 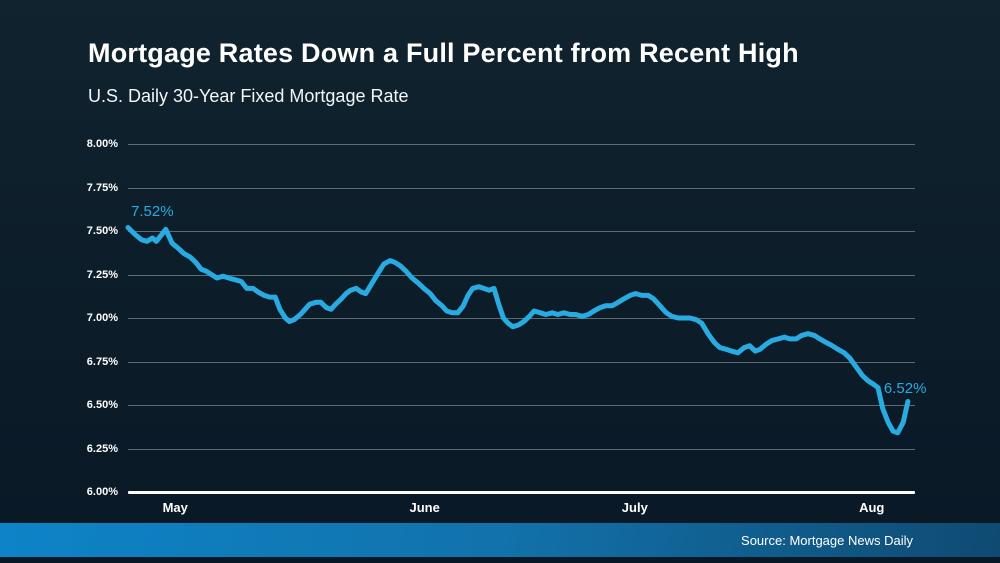 What do you see at coordinates (102, 492) in the screenshot?
I see `y-axis-label: 6.00%` at bounding box center [102, 492].